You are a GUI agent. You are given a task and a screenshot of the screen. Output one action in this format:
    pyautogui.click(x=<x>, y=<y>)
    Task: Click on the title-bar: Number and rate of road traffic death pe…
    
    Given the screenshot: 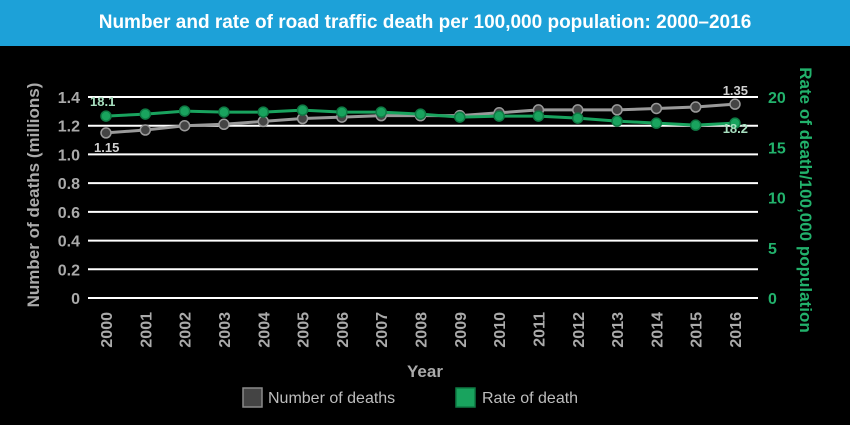 What is the action you would take?
    pyautogui.click(x=425, y=23)
    